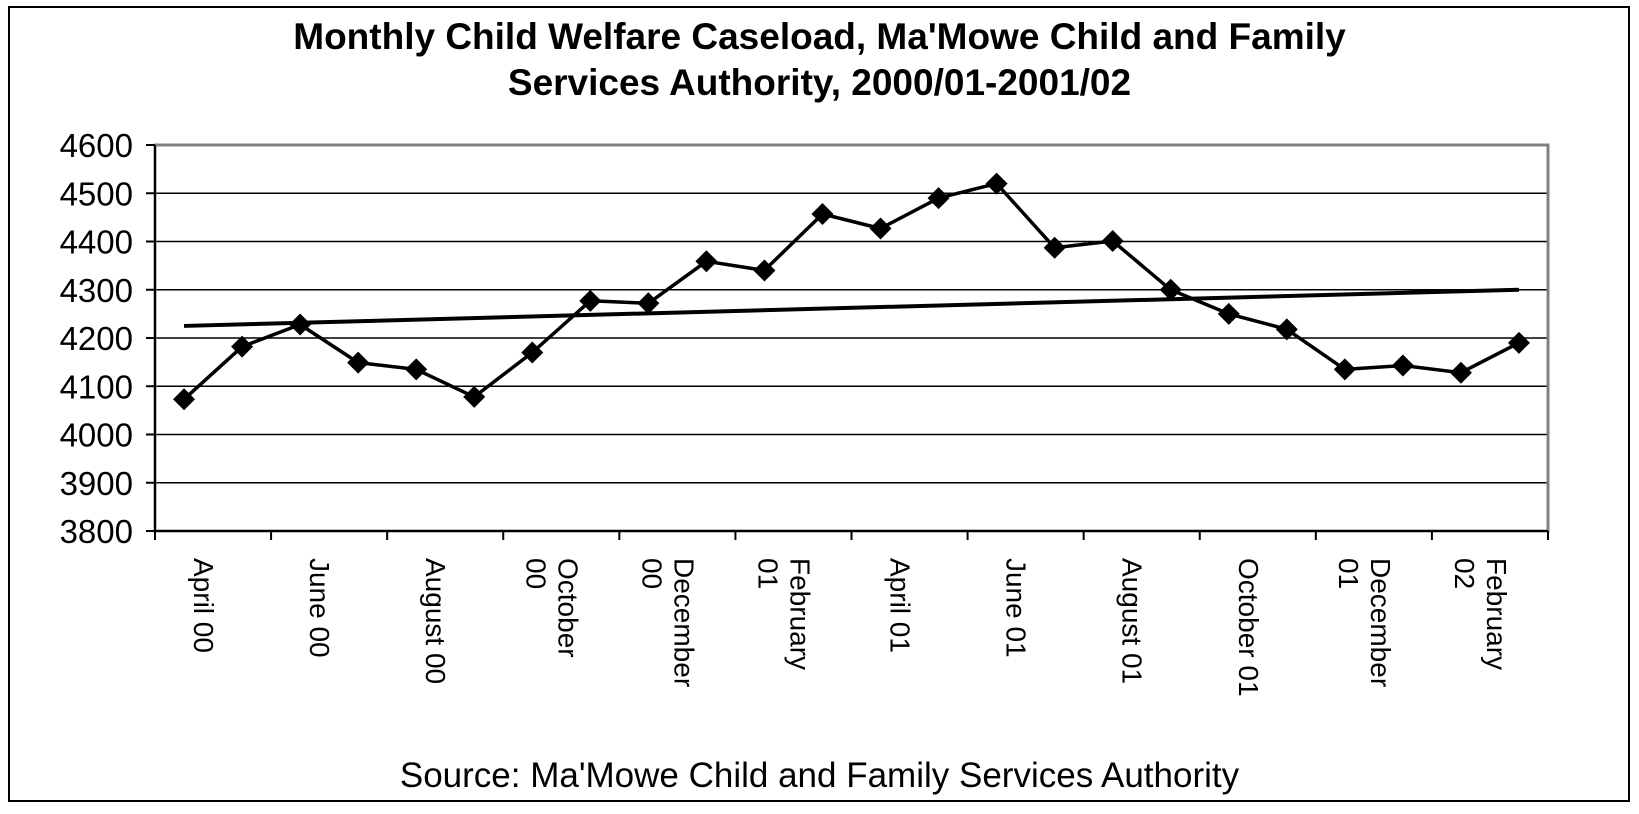  I want to click on y-tick-label: 4300, so click(96, 290).